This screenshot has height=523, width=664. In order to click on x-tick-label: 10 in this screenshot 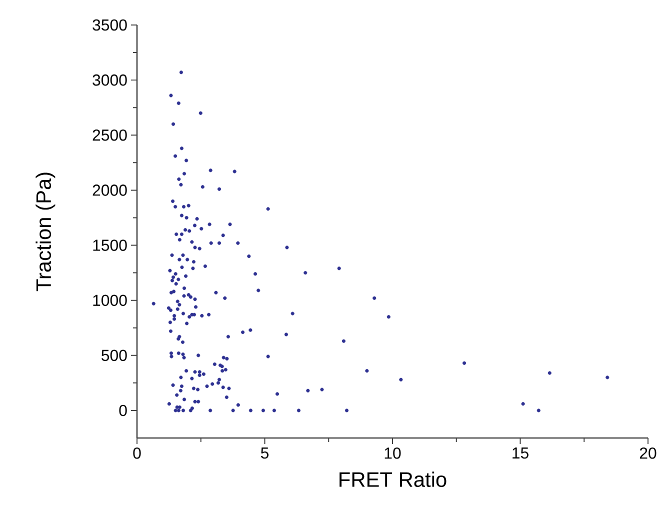, I will do `click(392, 453)`.